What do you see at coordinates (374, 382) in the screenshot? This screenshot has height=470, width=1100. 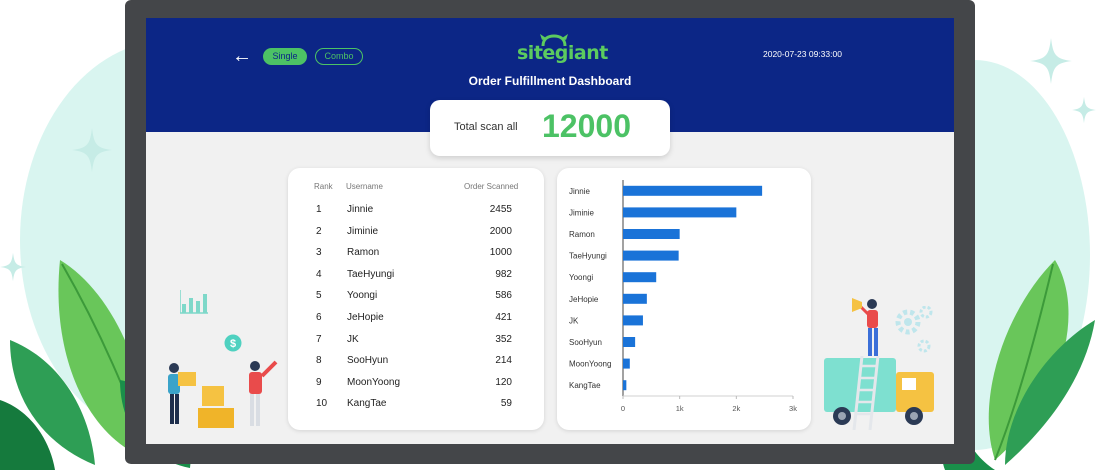 I see `username-cell: MoonYoong` at bounding box center [374, 382].